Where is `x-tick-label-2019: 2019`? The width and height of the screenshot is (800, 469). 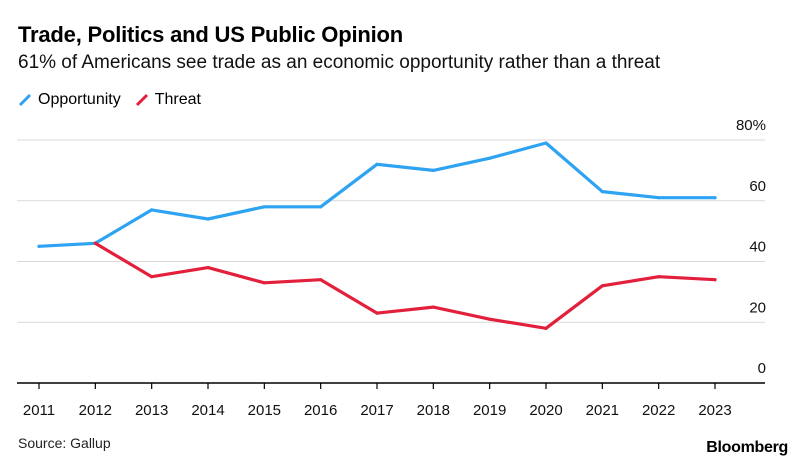 x-tick-label-2019: 2019 is located at coordinates (489, 410).